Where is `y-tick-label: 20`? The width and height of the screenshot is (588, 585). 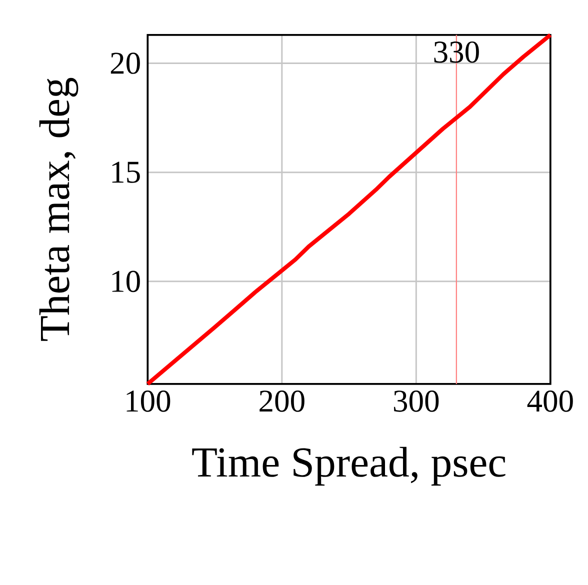 y-tick-label: 20 is located at coordinates (125, 63).